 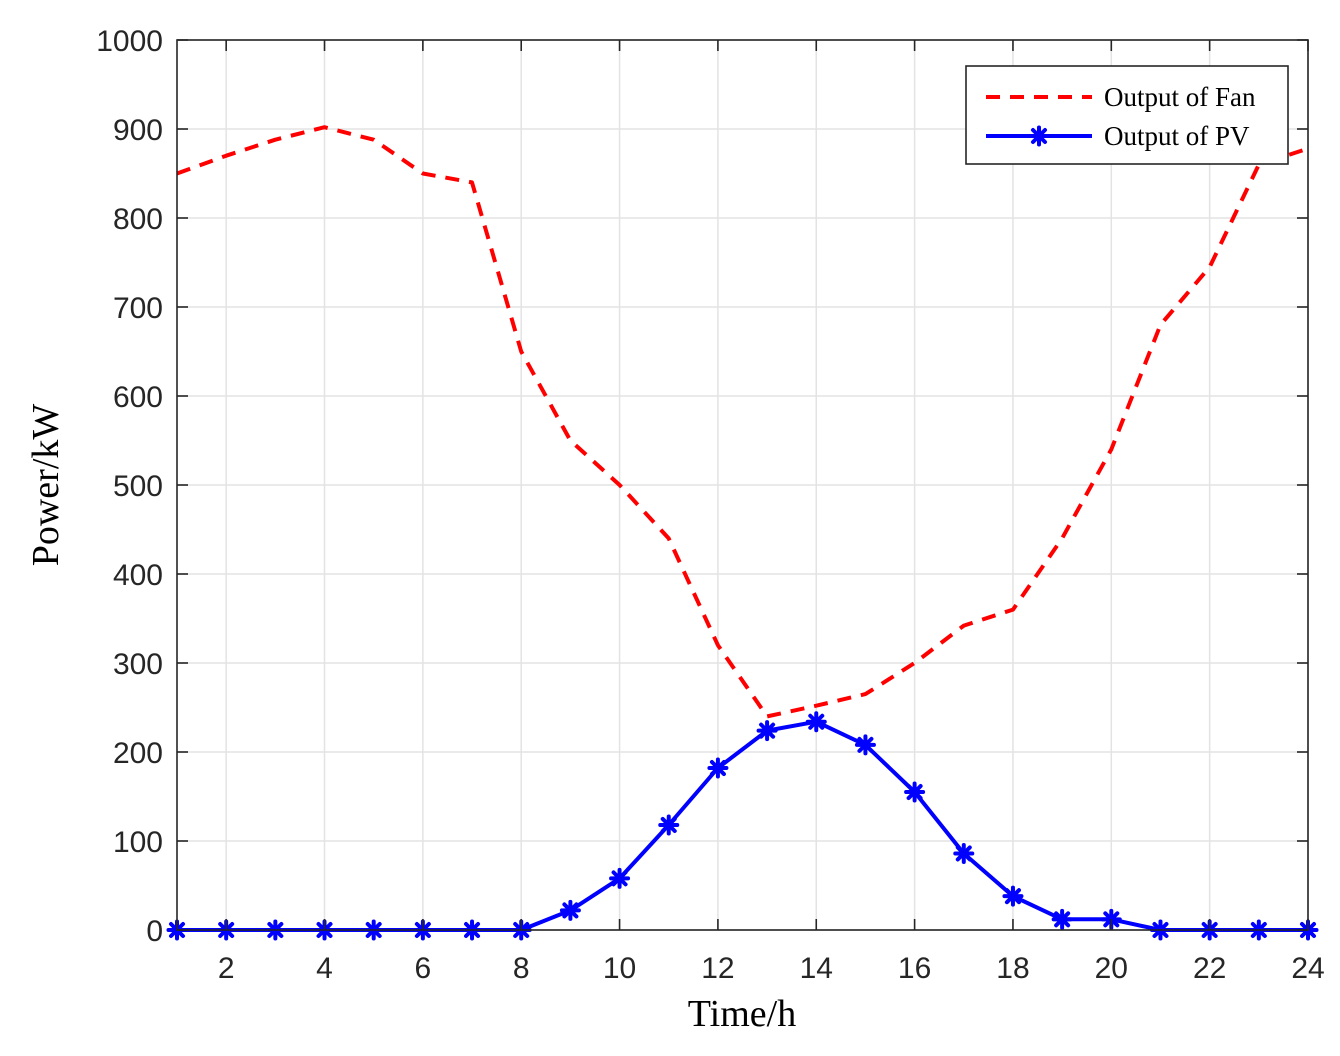 I want to click on legend: Output of Fan Output of PV, so click(x=1127, y=115).